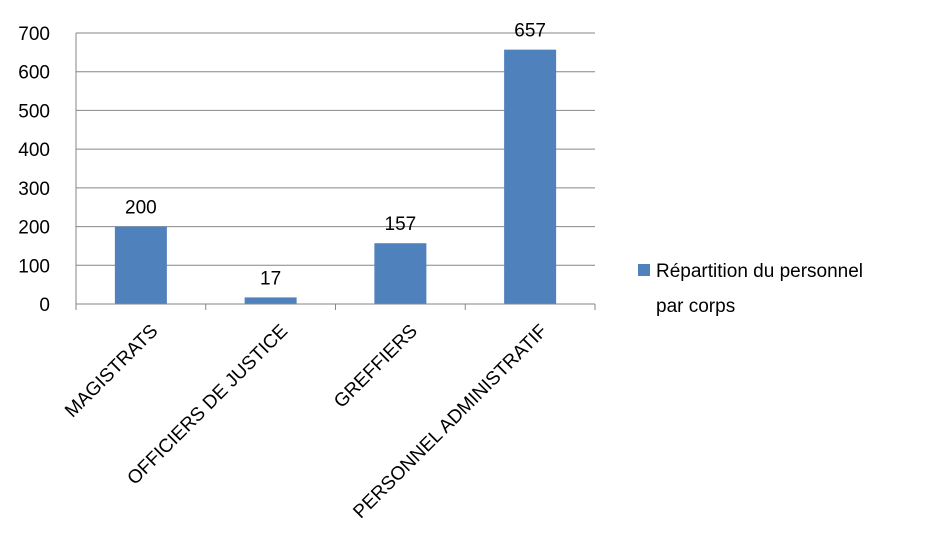 This screenshot has height=551, width=930. Describe the element at coordinates (34, 111) in the screenshot. I see `y-tick-label: 500` at that location.